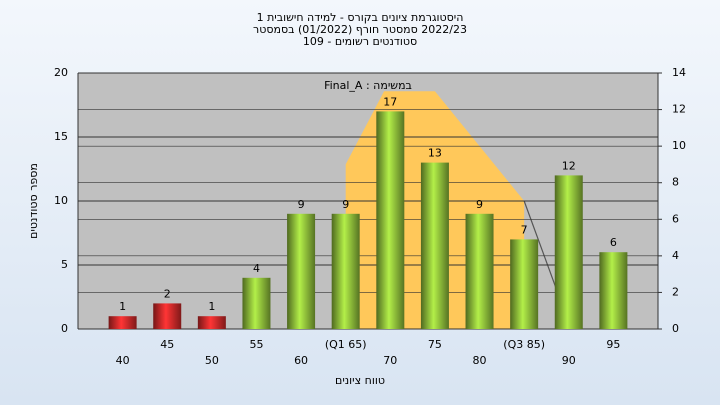 This screenshot has height=405, width=720. Describe the element at coordinates (675, 218) in the screenshot. I see `y2-tick-label: 6` at that location.